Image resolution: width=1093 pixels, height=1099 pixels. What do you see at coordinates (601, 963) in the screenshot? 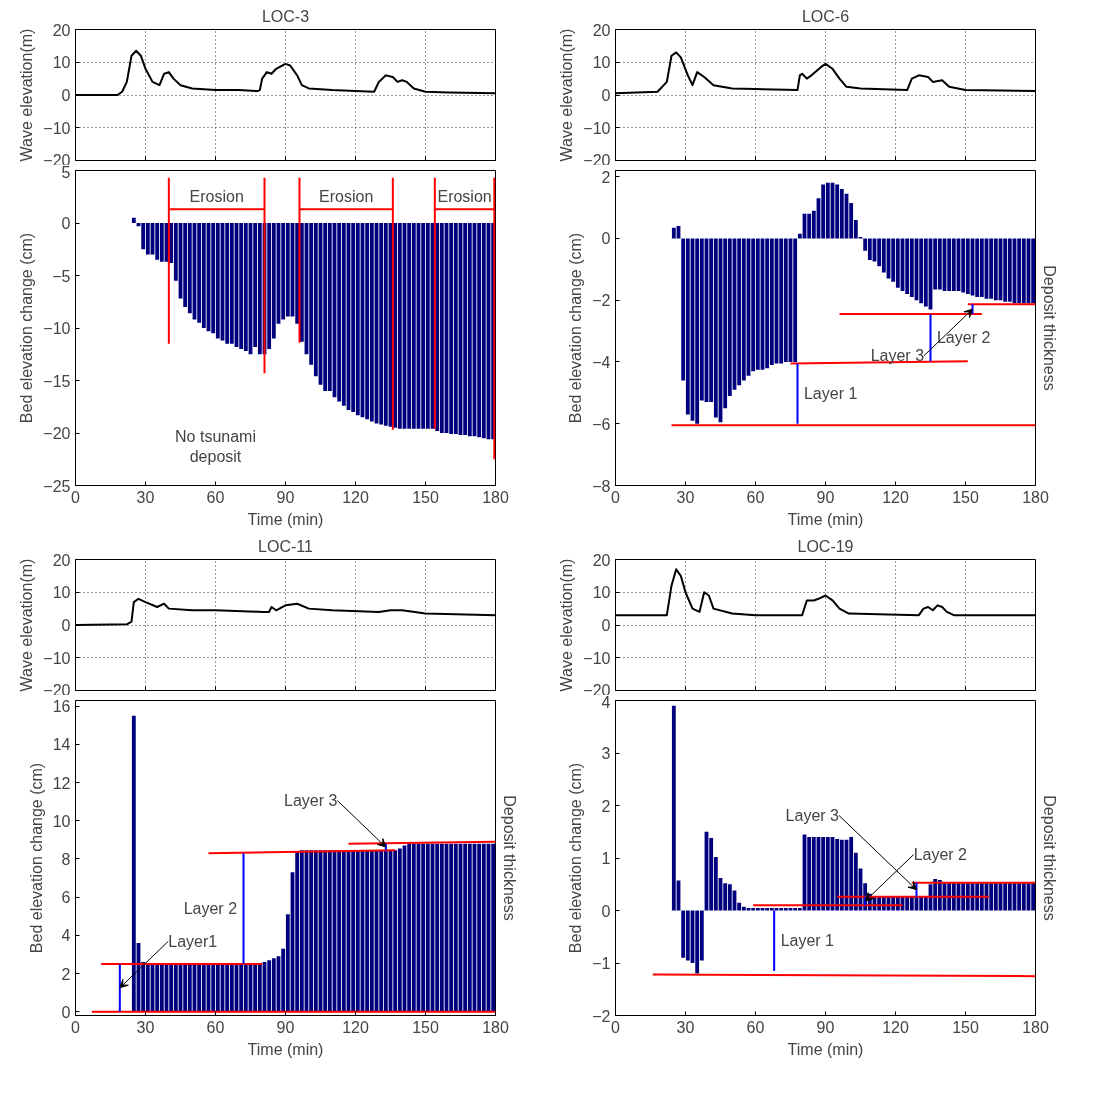
I see `y-tick-label: −1` at bounding box center [601, 963].